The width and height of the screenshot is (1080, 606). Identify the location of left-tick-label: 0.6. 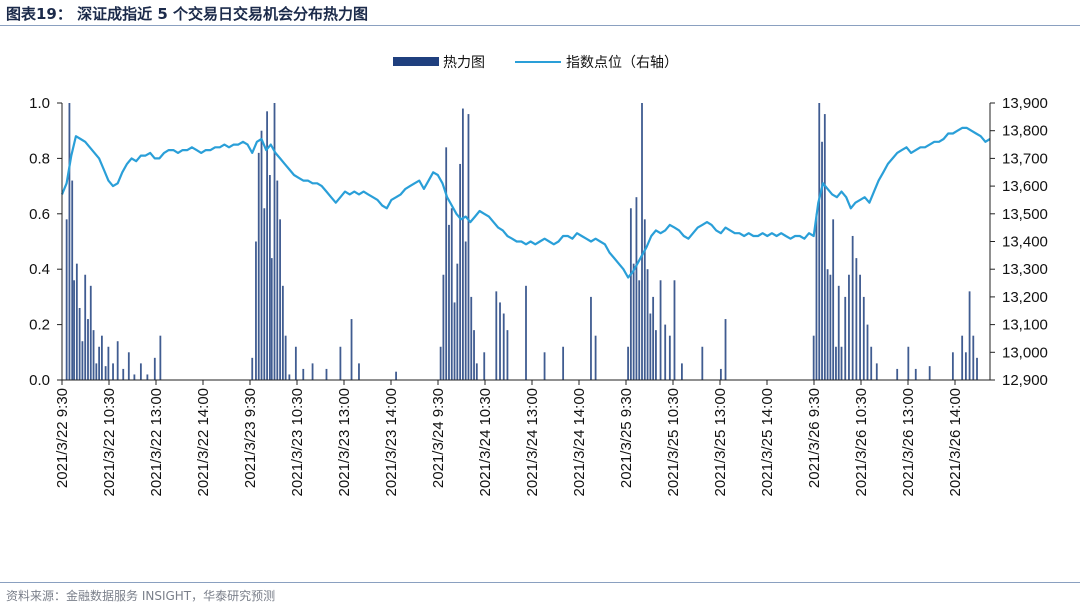
(39, 214).